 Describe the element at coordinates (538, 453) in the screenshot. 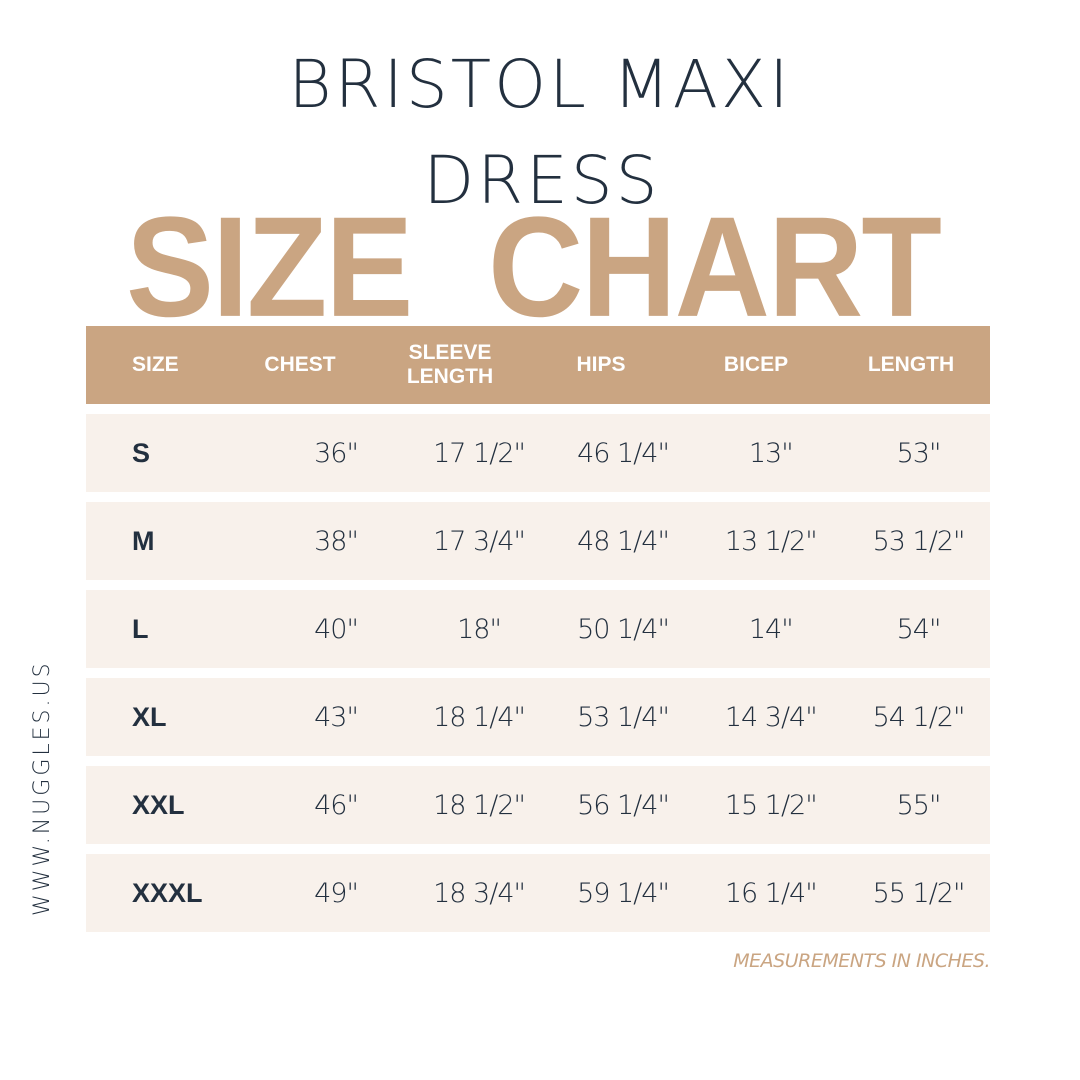

I see `table-row: S 36" 17 1/2" 46 1/4" 13" 53"` at that location.